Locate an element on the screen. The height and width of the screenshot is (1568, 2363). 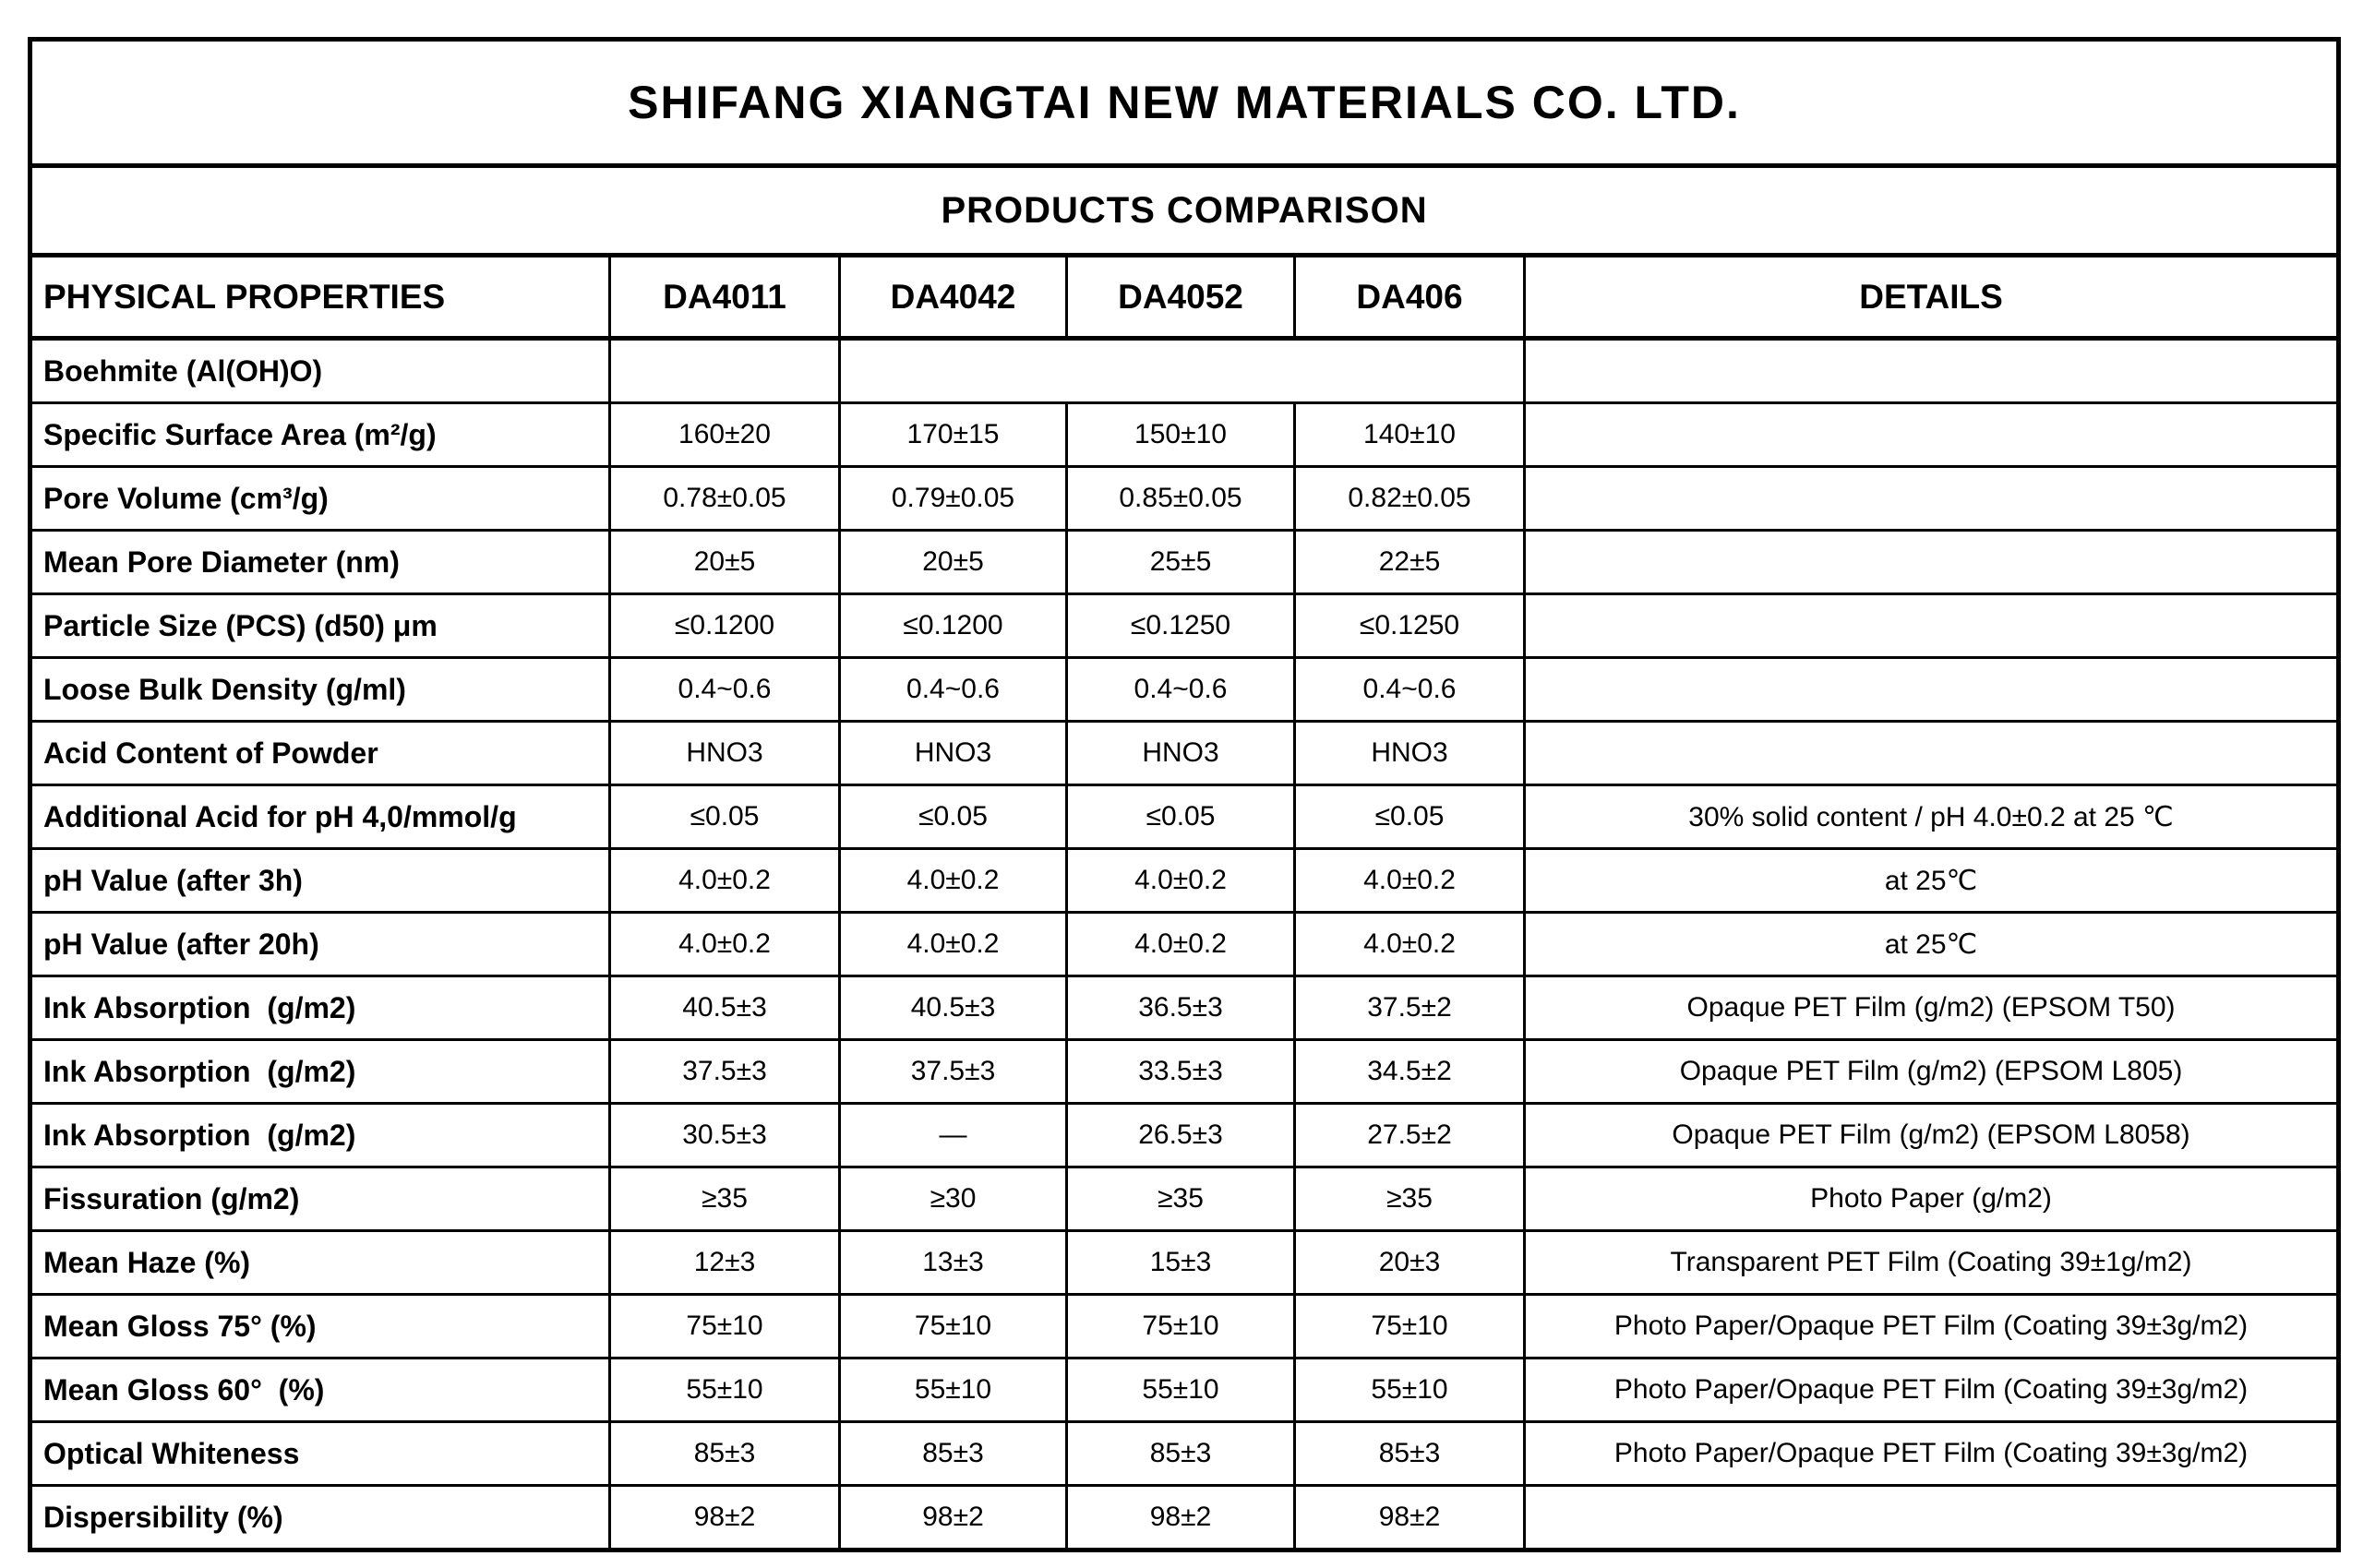
value-cell: 140±10 is located at coordinates (1410, 435).